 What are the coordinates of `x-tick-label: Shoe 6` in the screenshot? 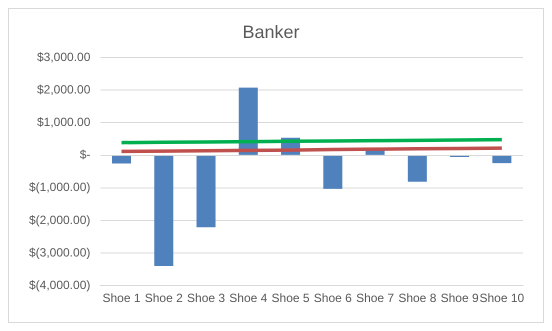 It's located at (333, 298).